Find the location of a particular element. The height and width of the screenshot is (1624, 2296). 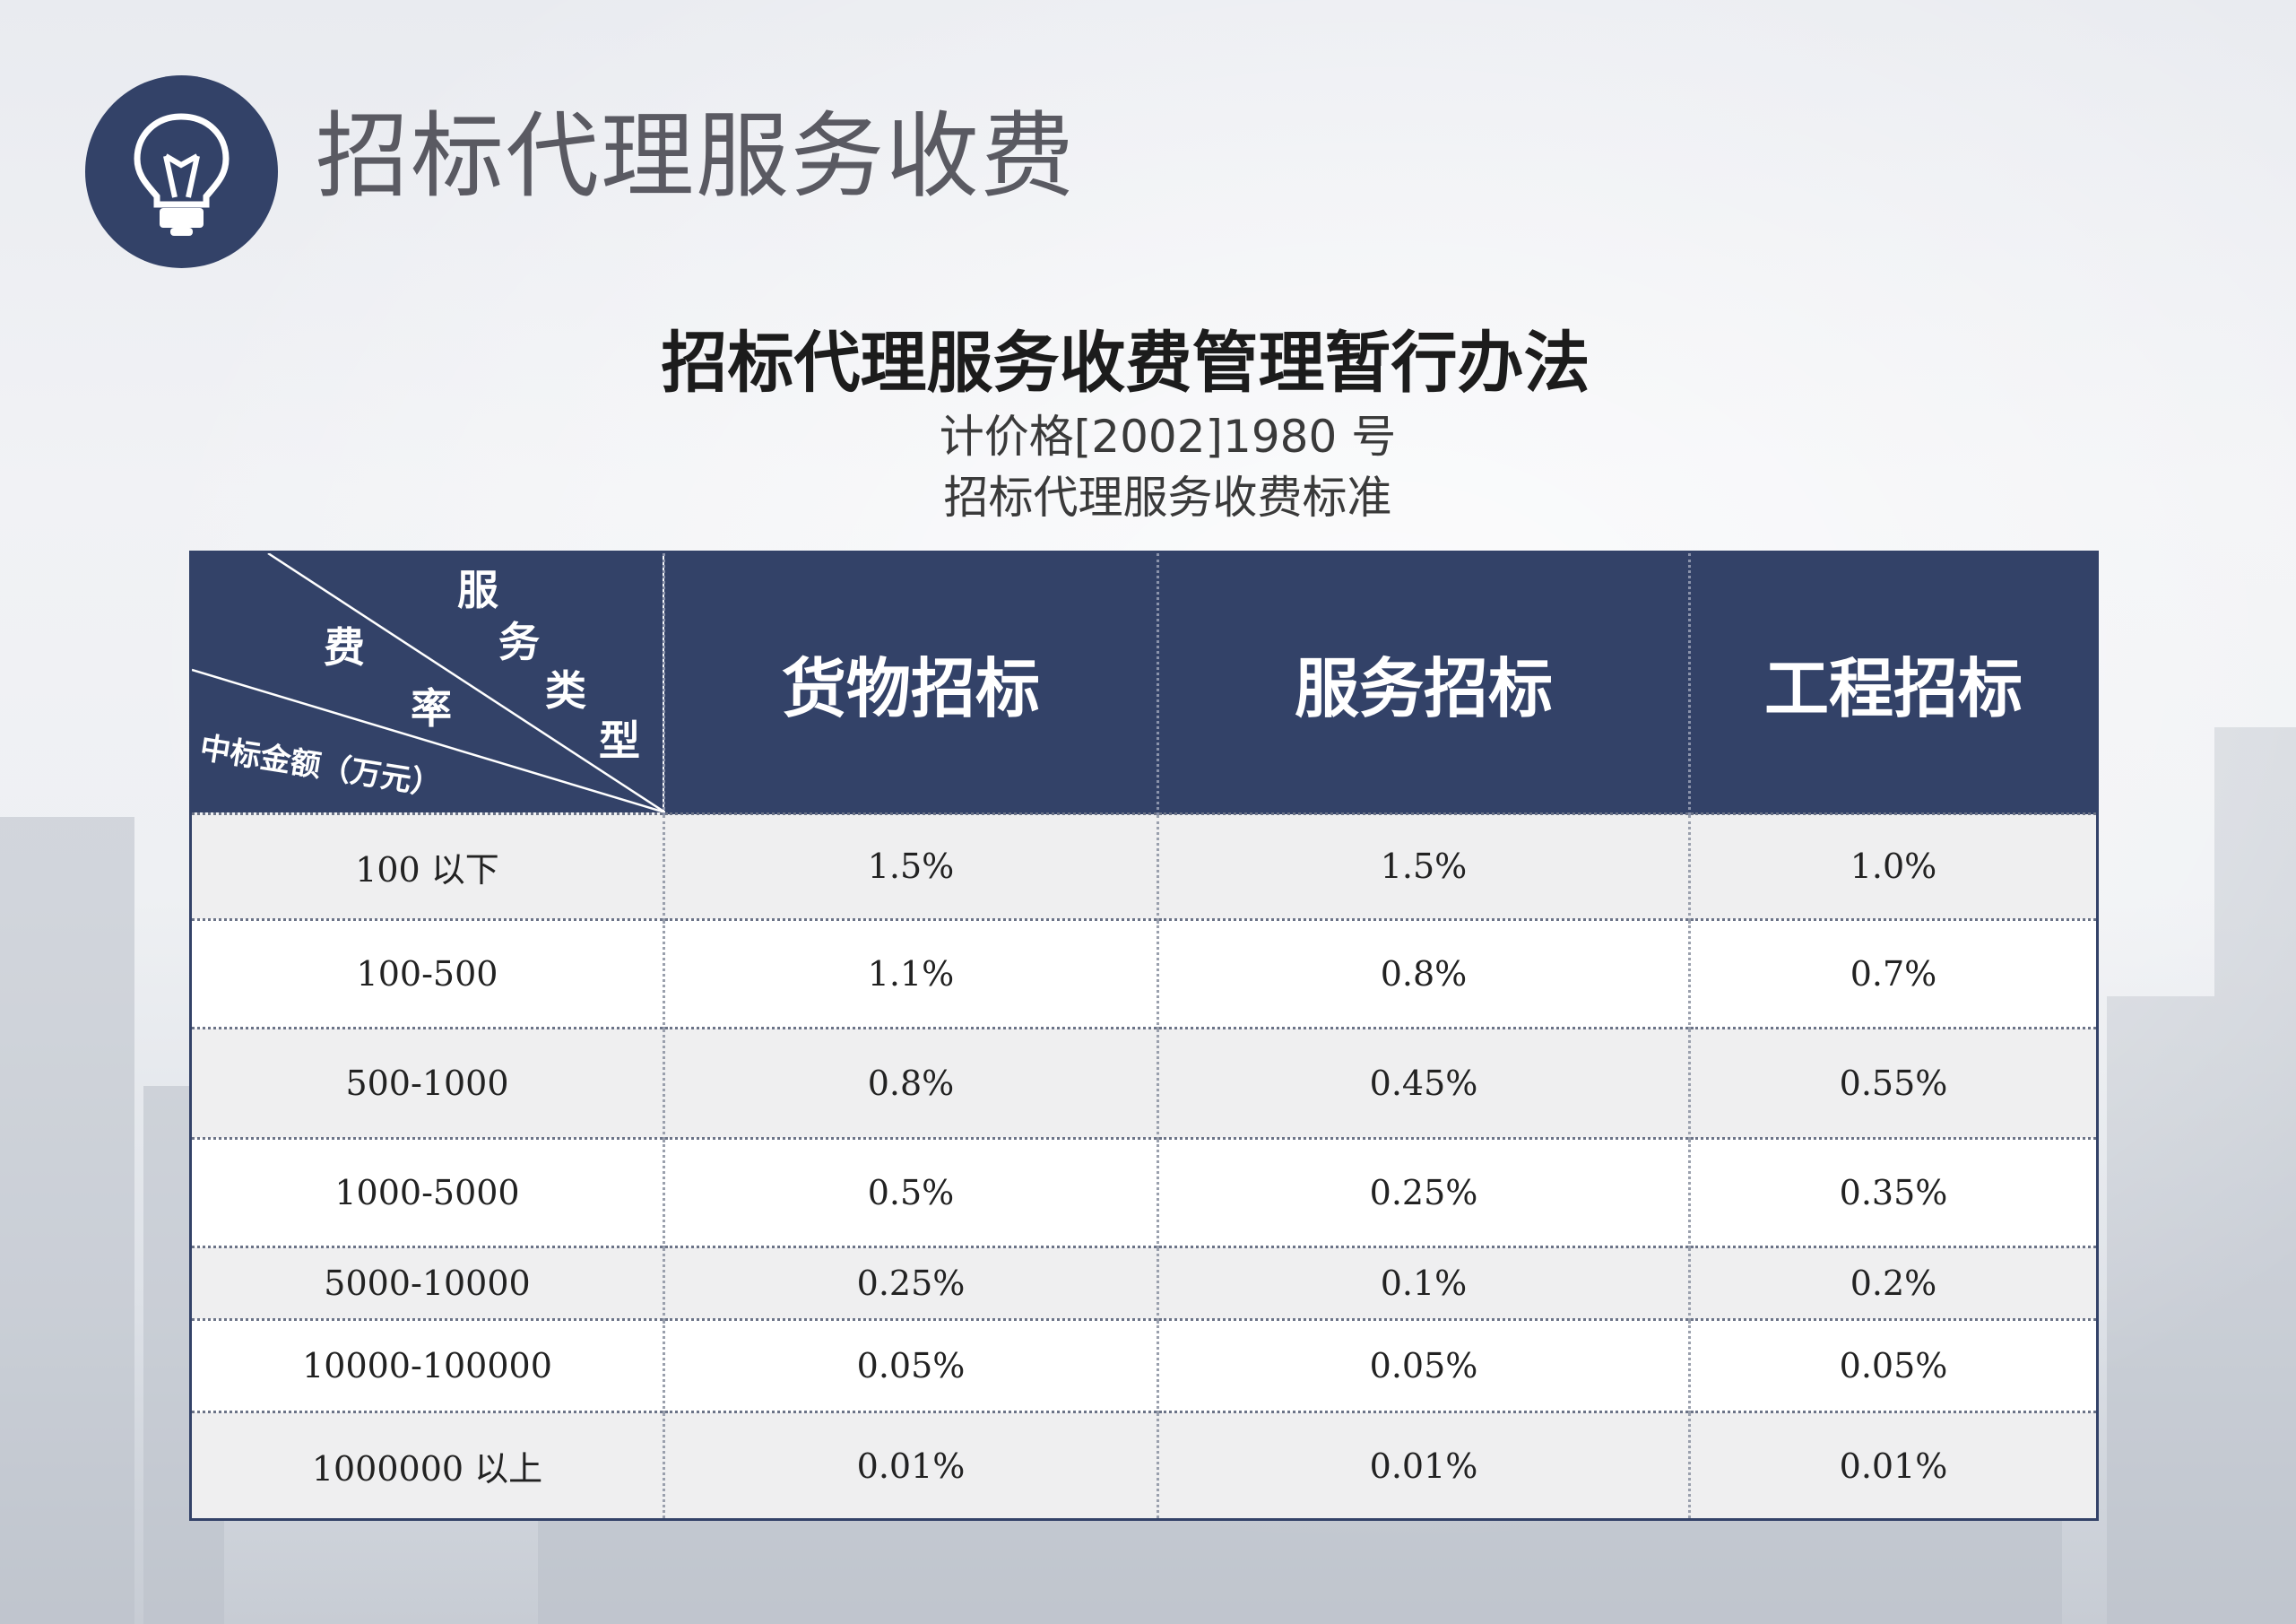

amount-cell: 1000-5000 is located at coordinates (427, 1191).